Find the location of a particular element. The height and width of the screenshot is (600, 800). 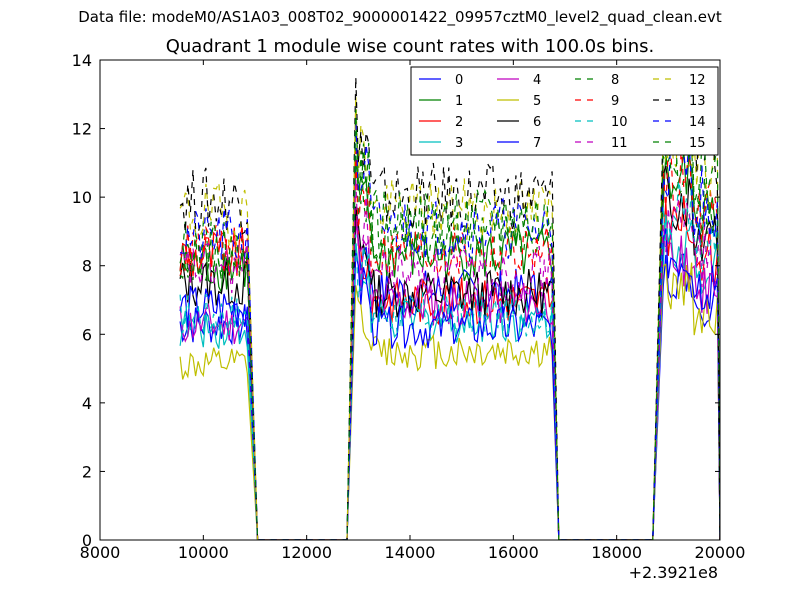

legend-box is located at coordinates (564, 111).